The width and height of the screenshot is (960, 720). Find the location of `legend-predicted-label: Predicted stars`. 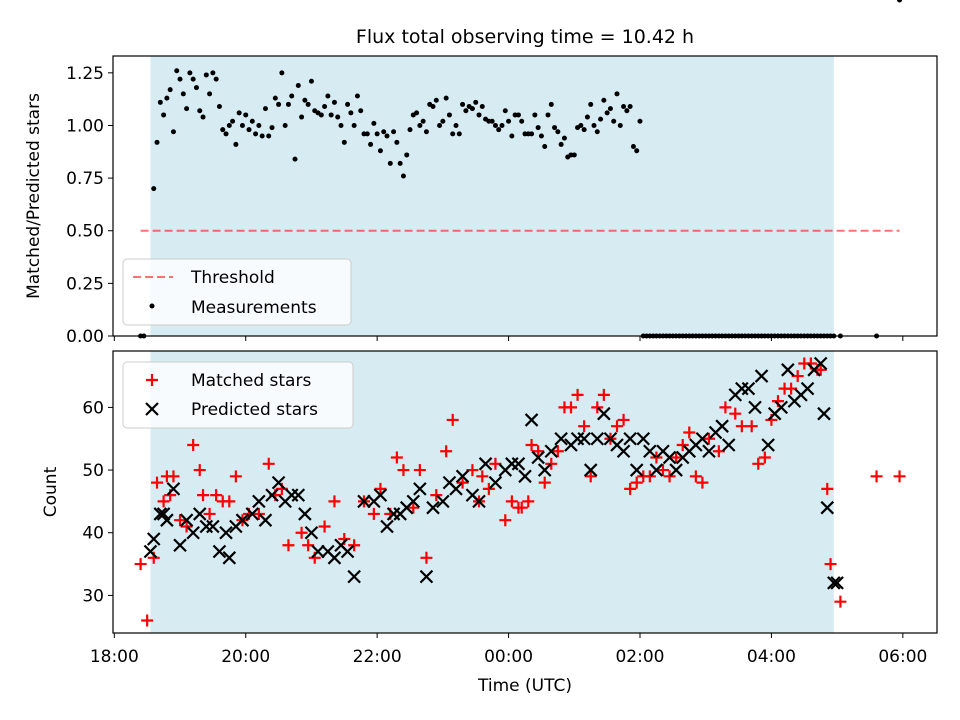

legend-predicted-label: Predicted stars is located at coordinates (254, 410).